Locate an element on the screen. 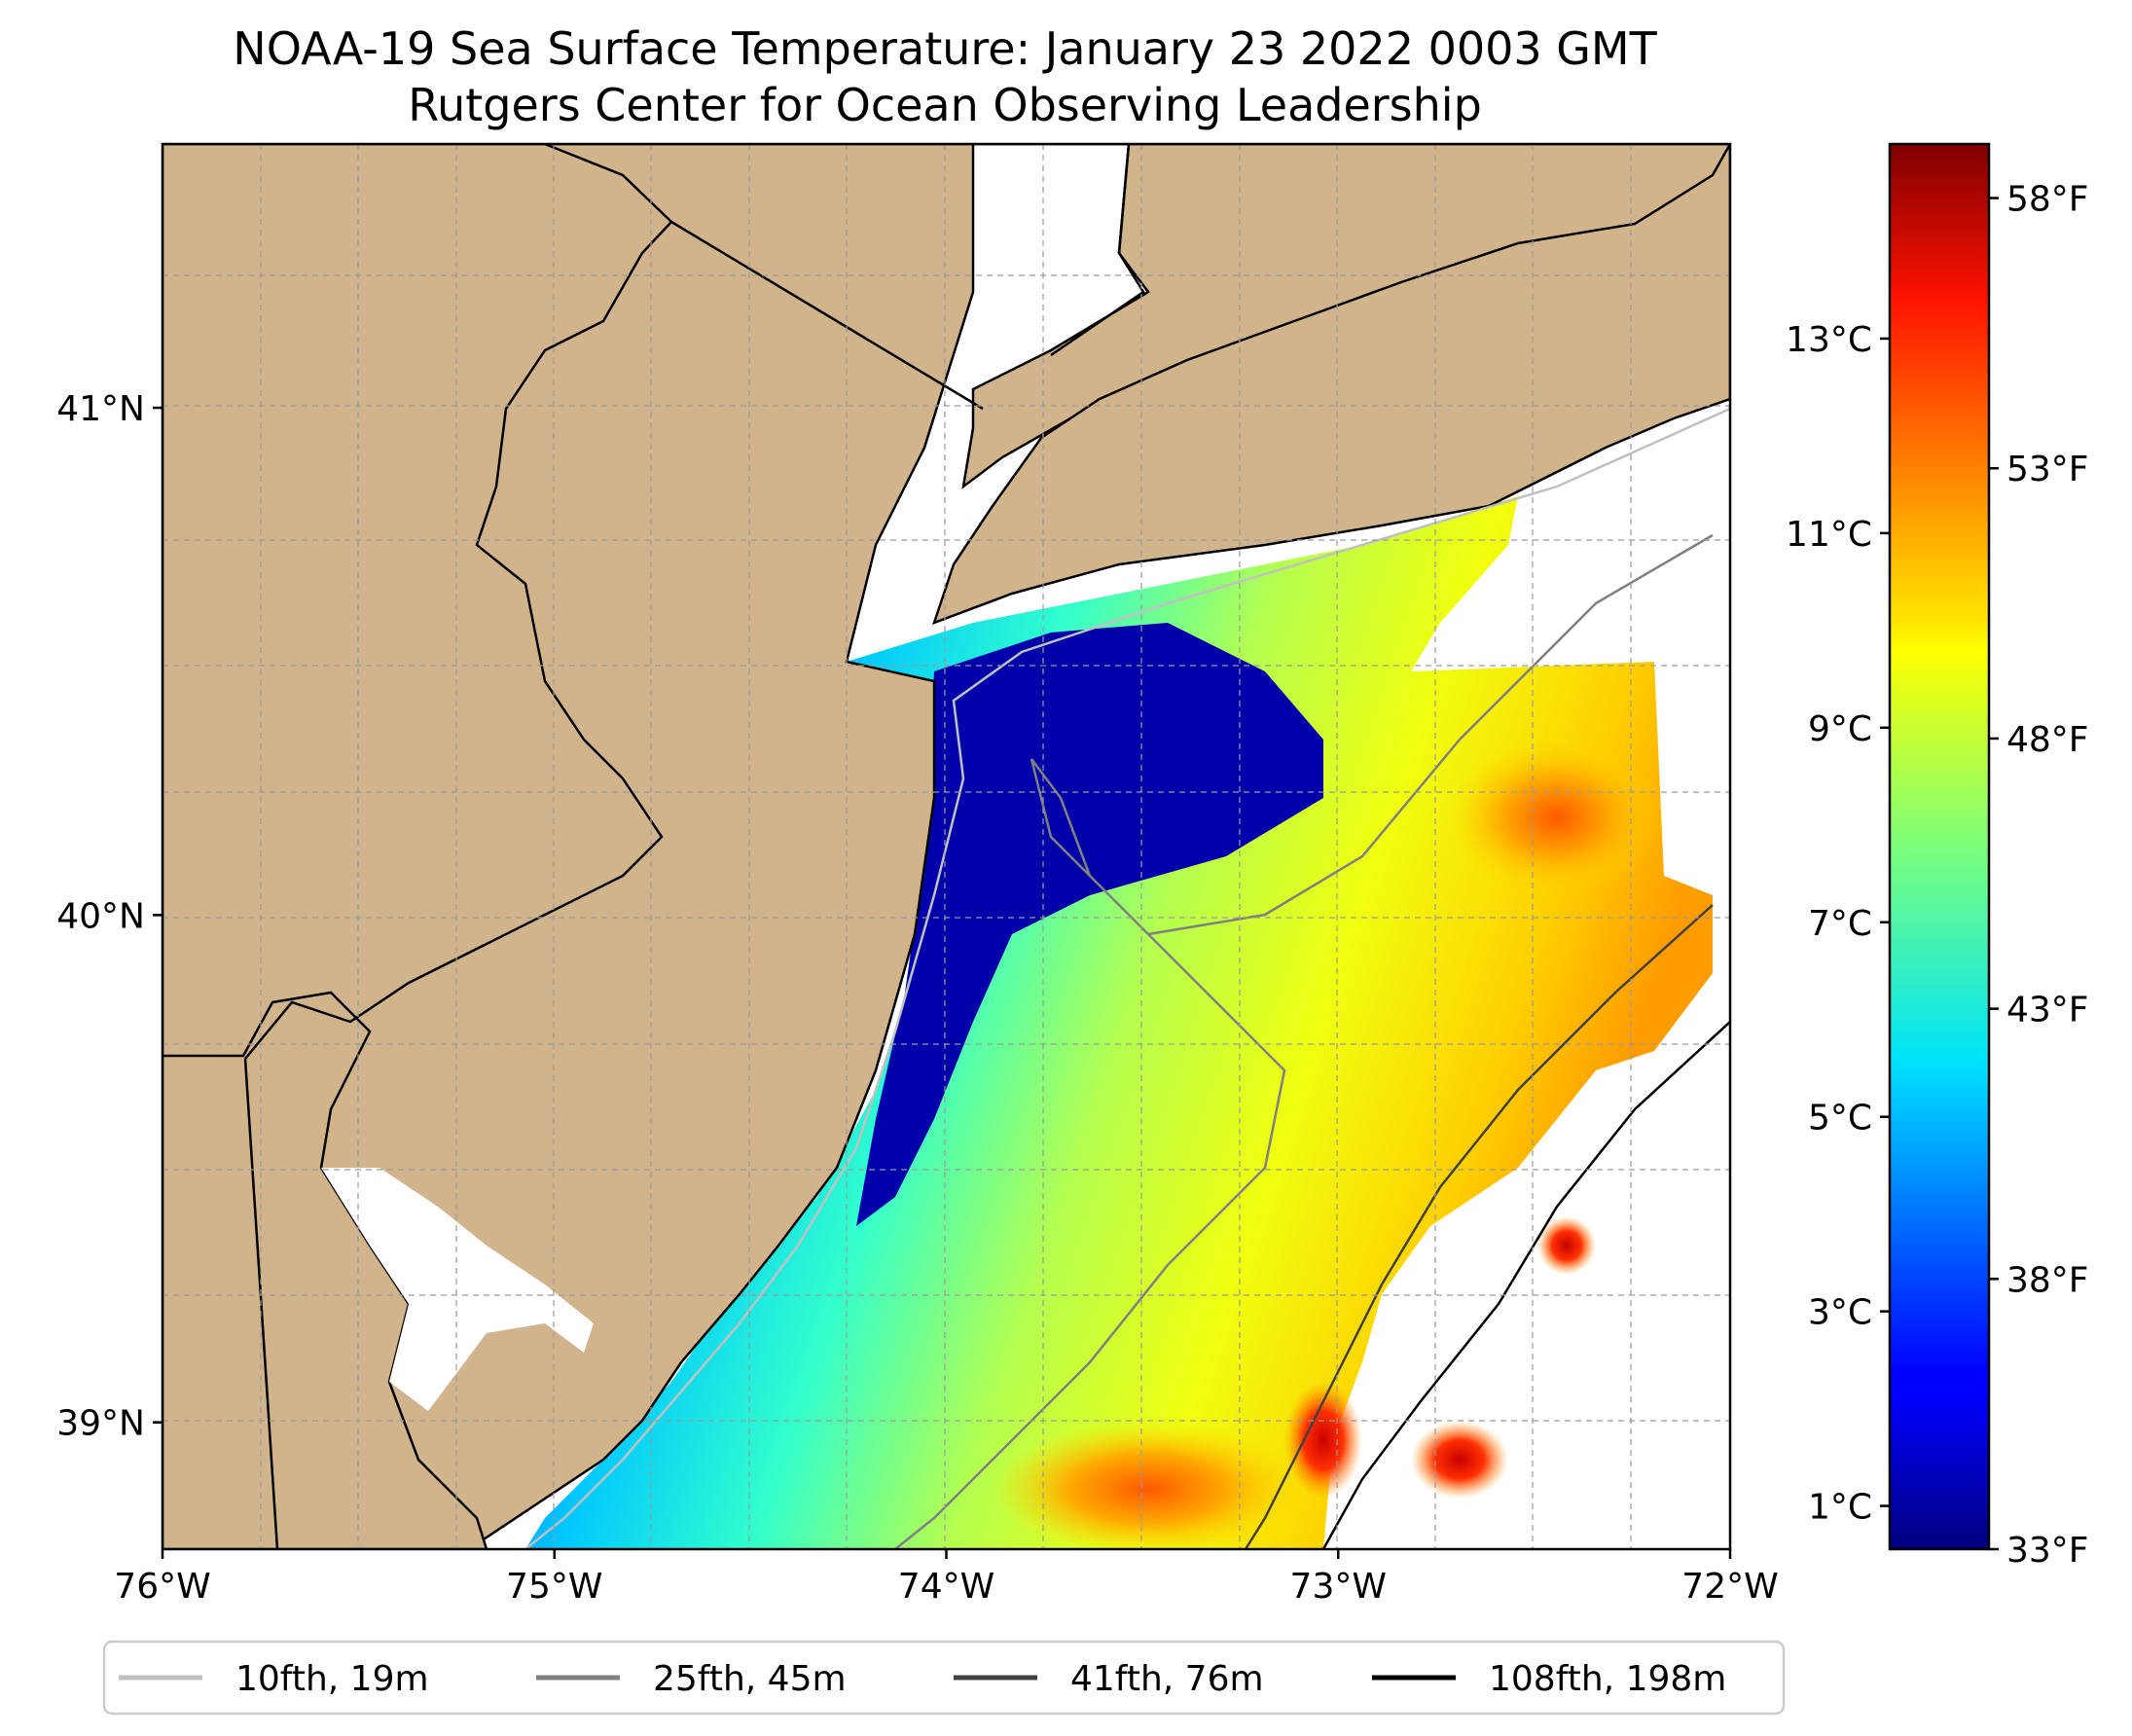  lon-tick-label: 75°W is located at coordinates (554, 1587).